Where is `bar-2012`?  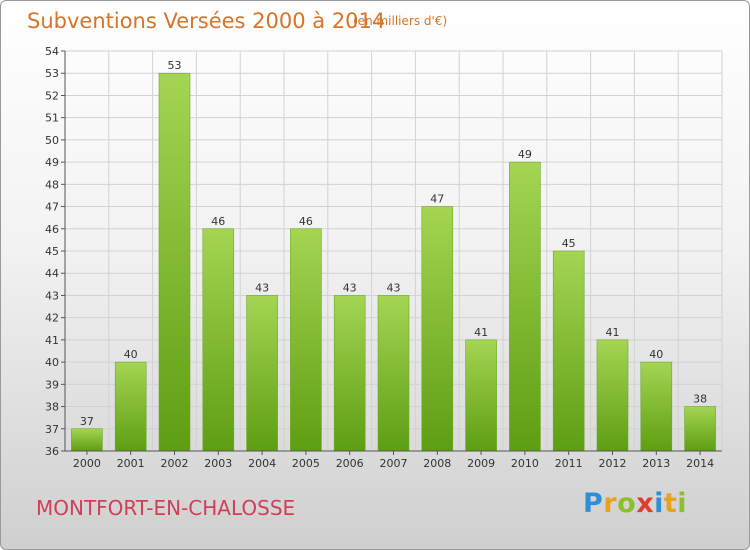
bar-2012 is located at coordinates (612, 395).